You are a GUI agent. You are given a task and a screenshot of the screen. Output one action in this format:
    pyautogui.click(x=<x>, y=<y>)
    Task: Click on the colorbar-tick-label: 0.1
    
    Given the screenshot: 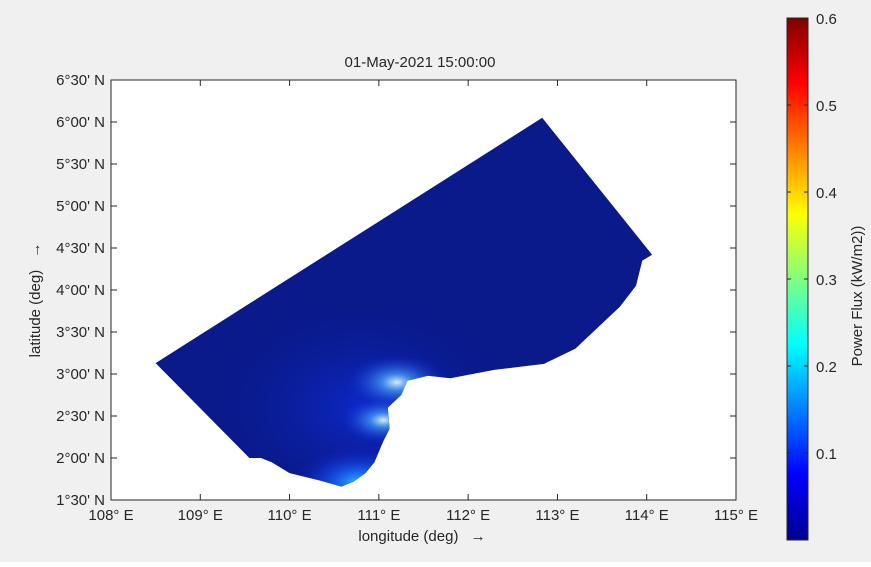 What is the action you would take?
    pyautogui.click(x=826, y=454)
    